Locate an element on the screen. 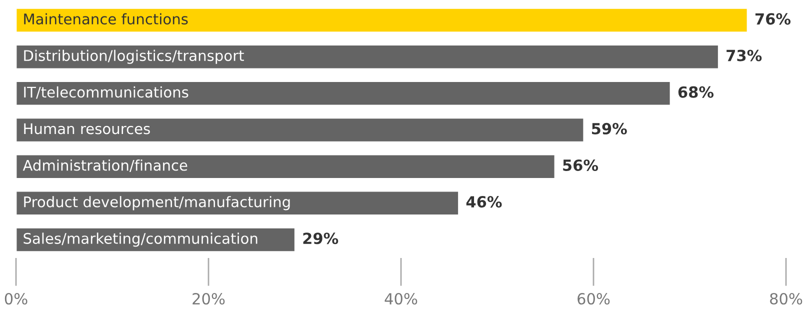 The height and width of the screenshot is (327, 808). data-label: 73% is located at coordinates (744, 56).